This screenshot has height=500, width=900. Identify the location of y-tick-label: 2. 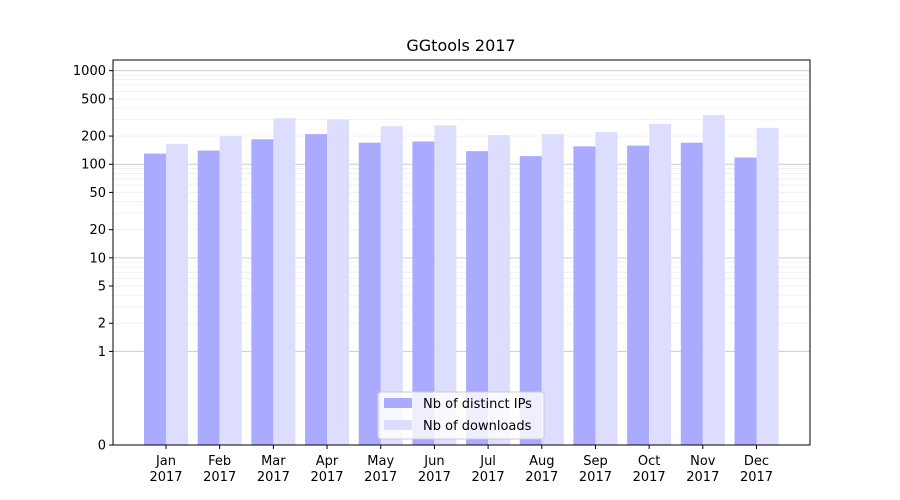
(102, 324).